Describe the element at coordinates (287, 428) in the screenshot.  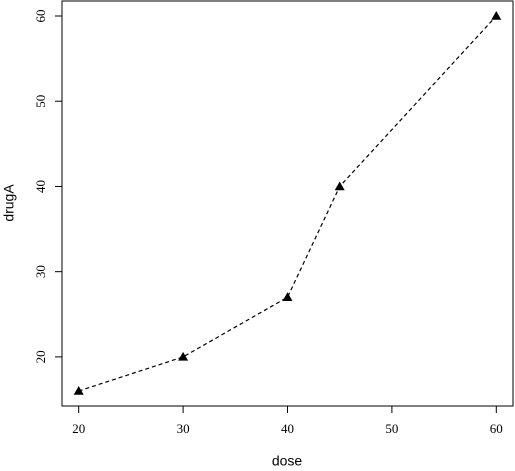
I see `x-tick-label: 40` at that location.